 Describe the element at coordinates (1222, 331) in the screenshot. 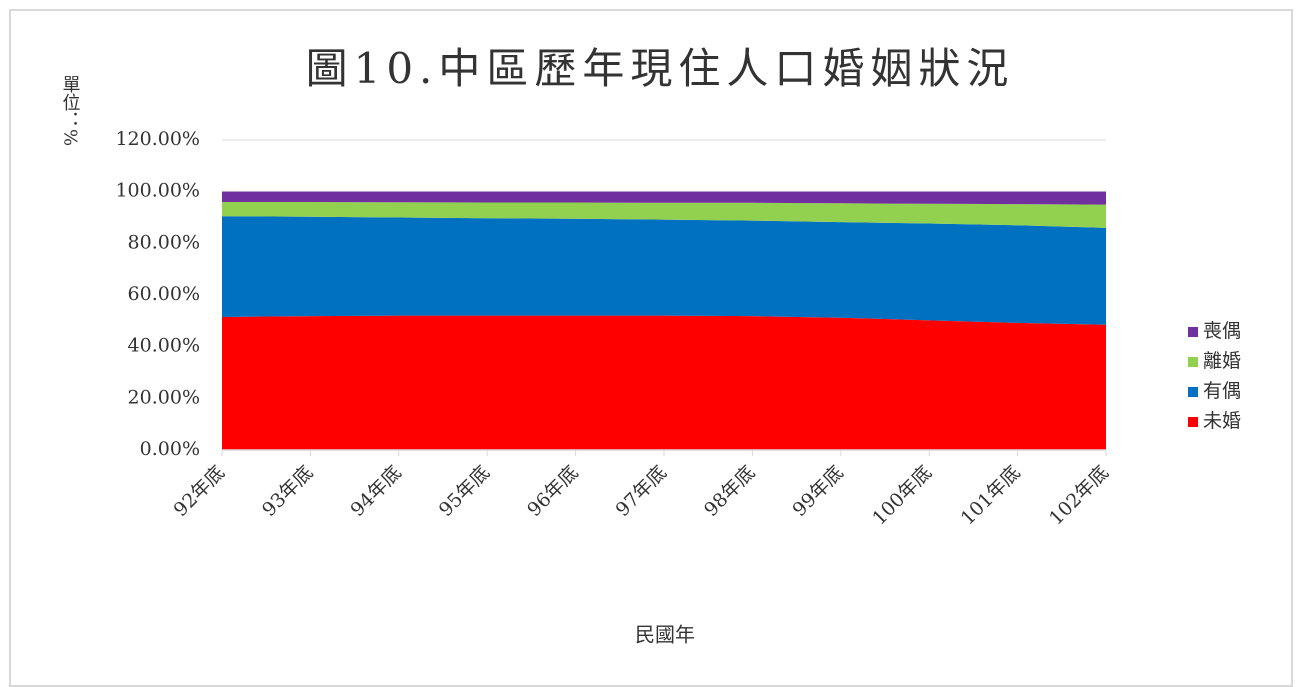

I see `legend-label: 喪偶` at that location.